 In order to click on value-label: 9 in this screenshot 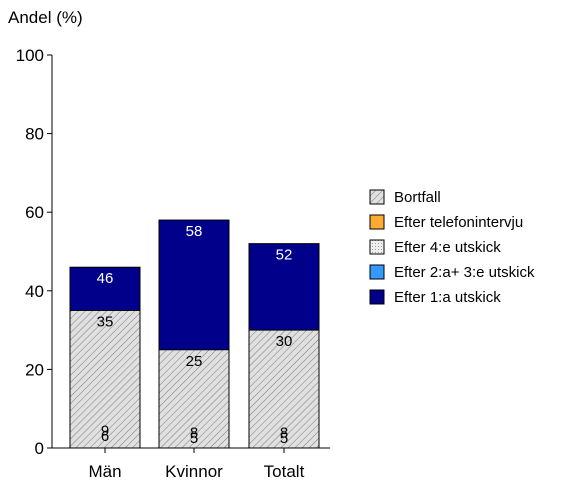, I will do `click(105, 430)`.